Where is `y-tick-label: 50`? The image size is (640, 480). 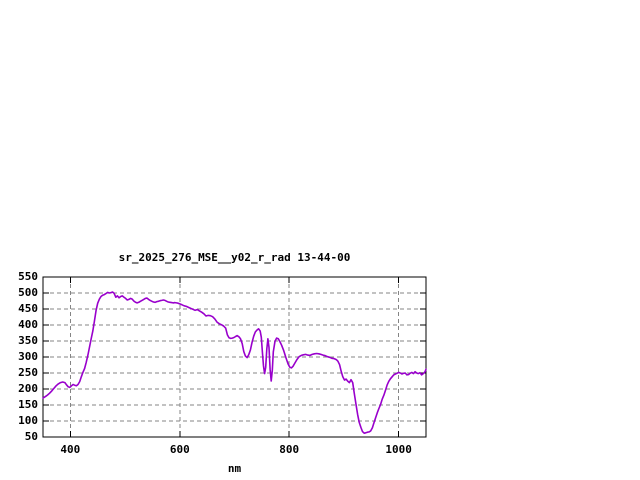 y-tick-label: 50 is located at coordinates (31, 436).